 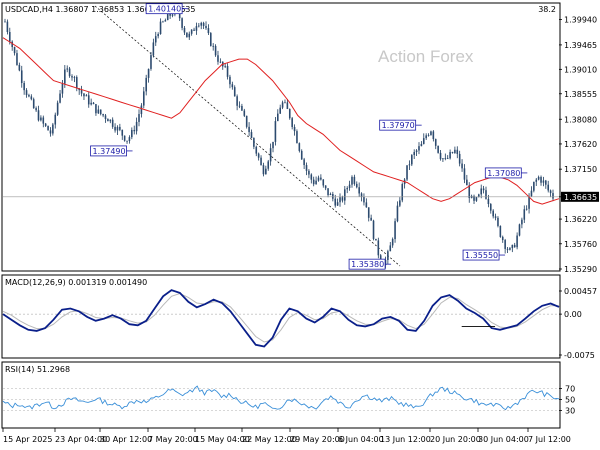 I want to click on rsi-line, so click(x=281, y=398).